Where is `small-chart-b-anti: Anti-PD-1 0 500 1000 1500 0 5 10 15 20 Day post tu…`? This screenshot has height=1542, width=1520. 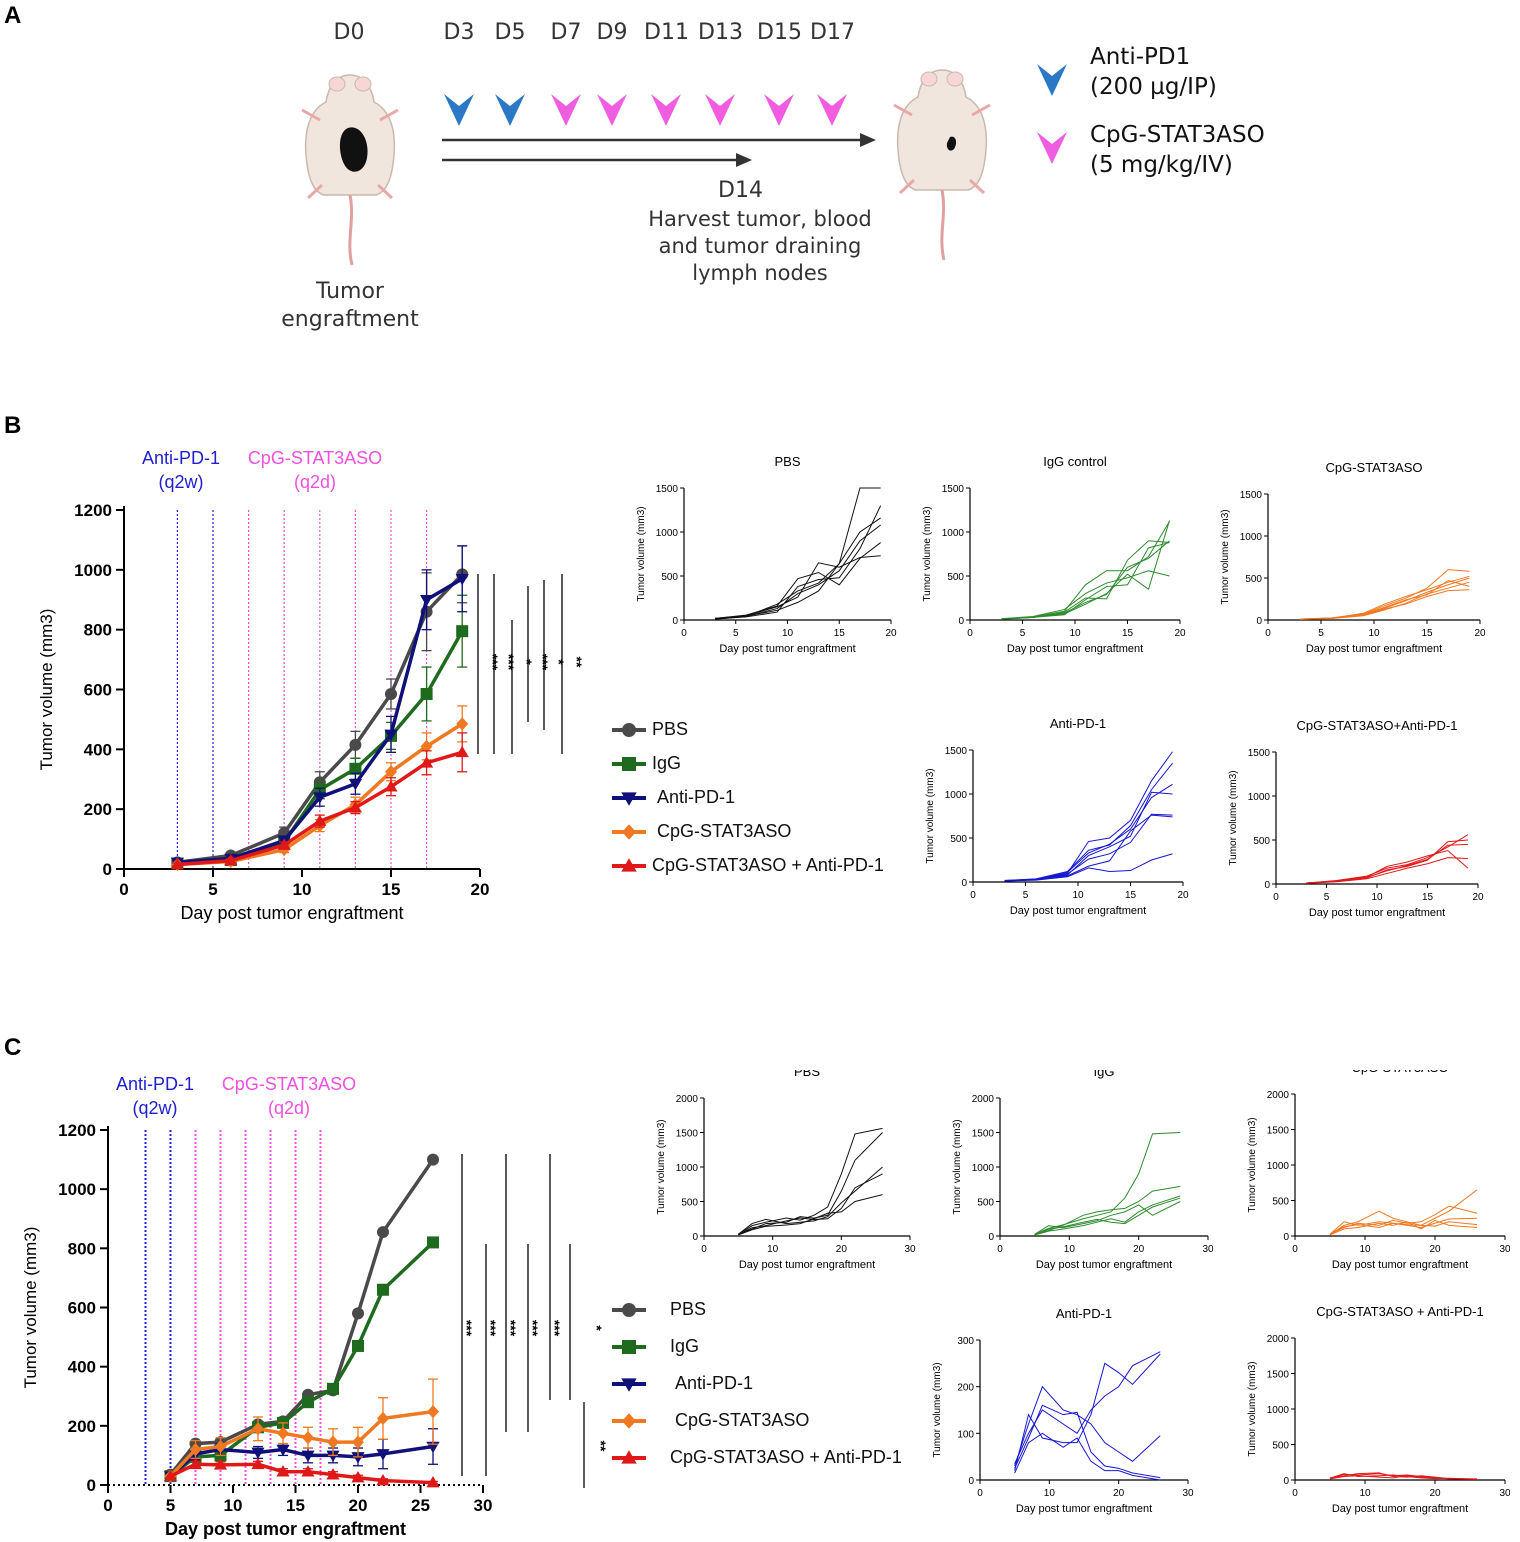
small-chart-b-anti: Anti-PD-1 0 500 1000 1500 0 5 10 15 20 Day post tu… is located at coordinates (1057, 816).